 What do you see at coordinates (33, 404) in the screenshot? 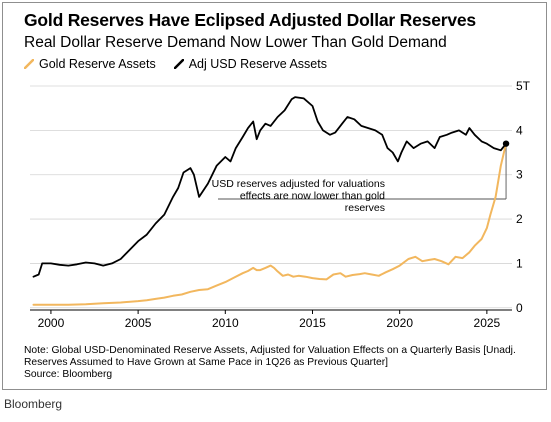
I see `brand-label: Bloomberg` at bounding box center [33, 404].